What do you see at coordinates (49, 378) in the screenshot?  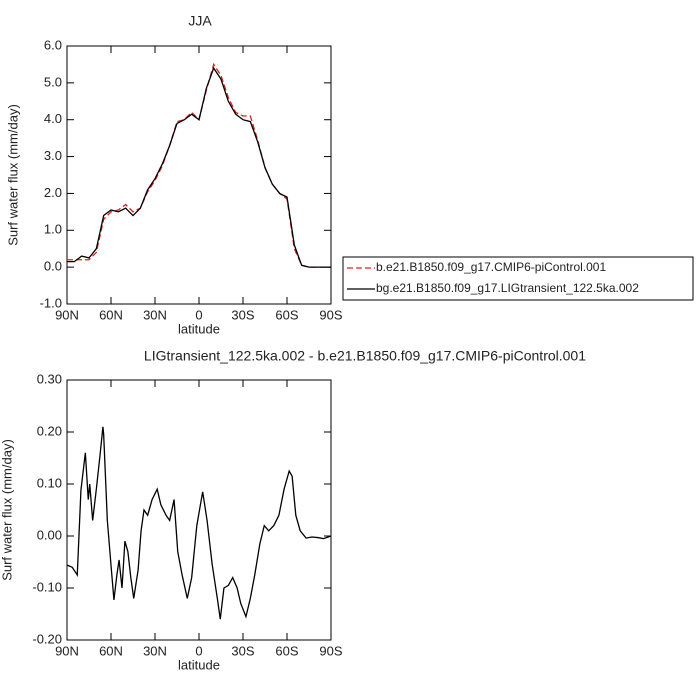 I see `y-tick-label: 0.30` at bounding box center [49, 378].